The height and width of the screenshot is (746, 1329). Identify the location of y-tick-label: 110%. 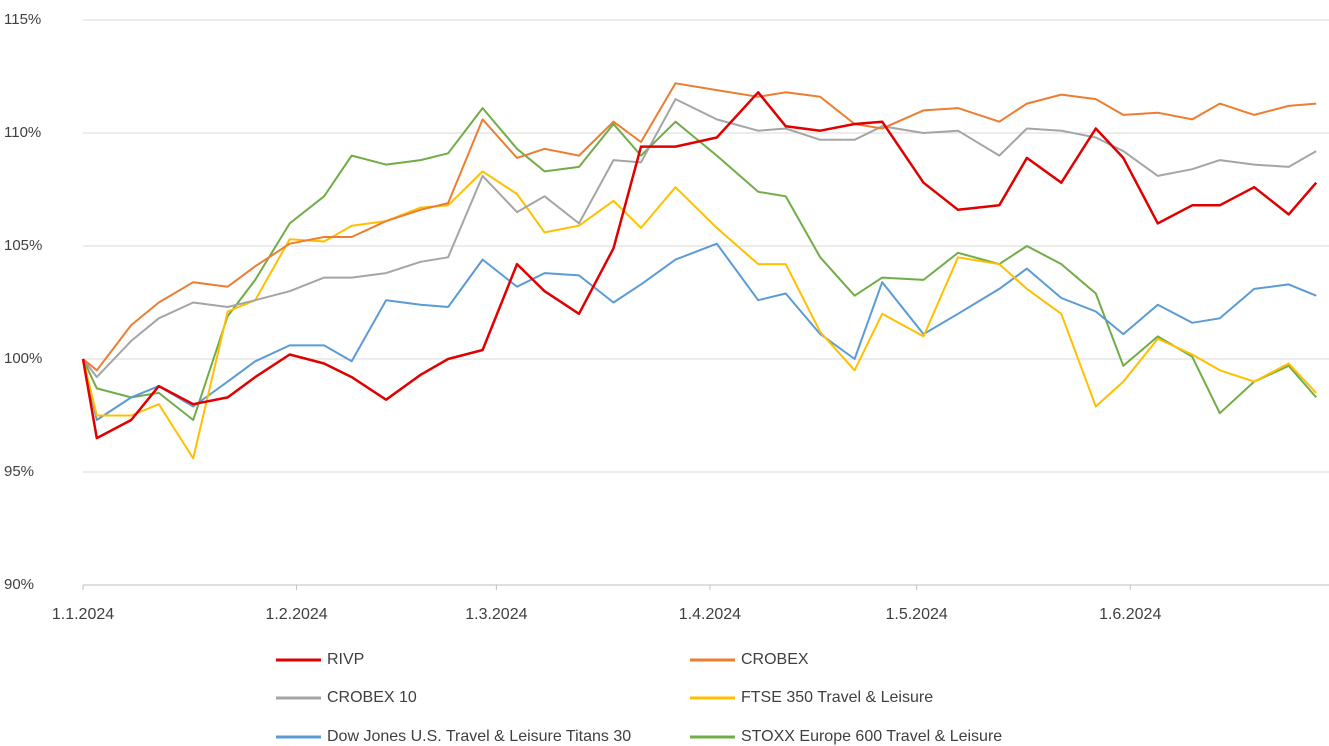
(22, 132).